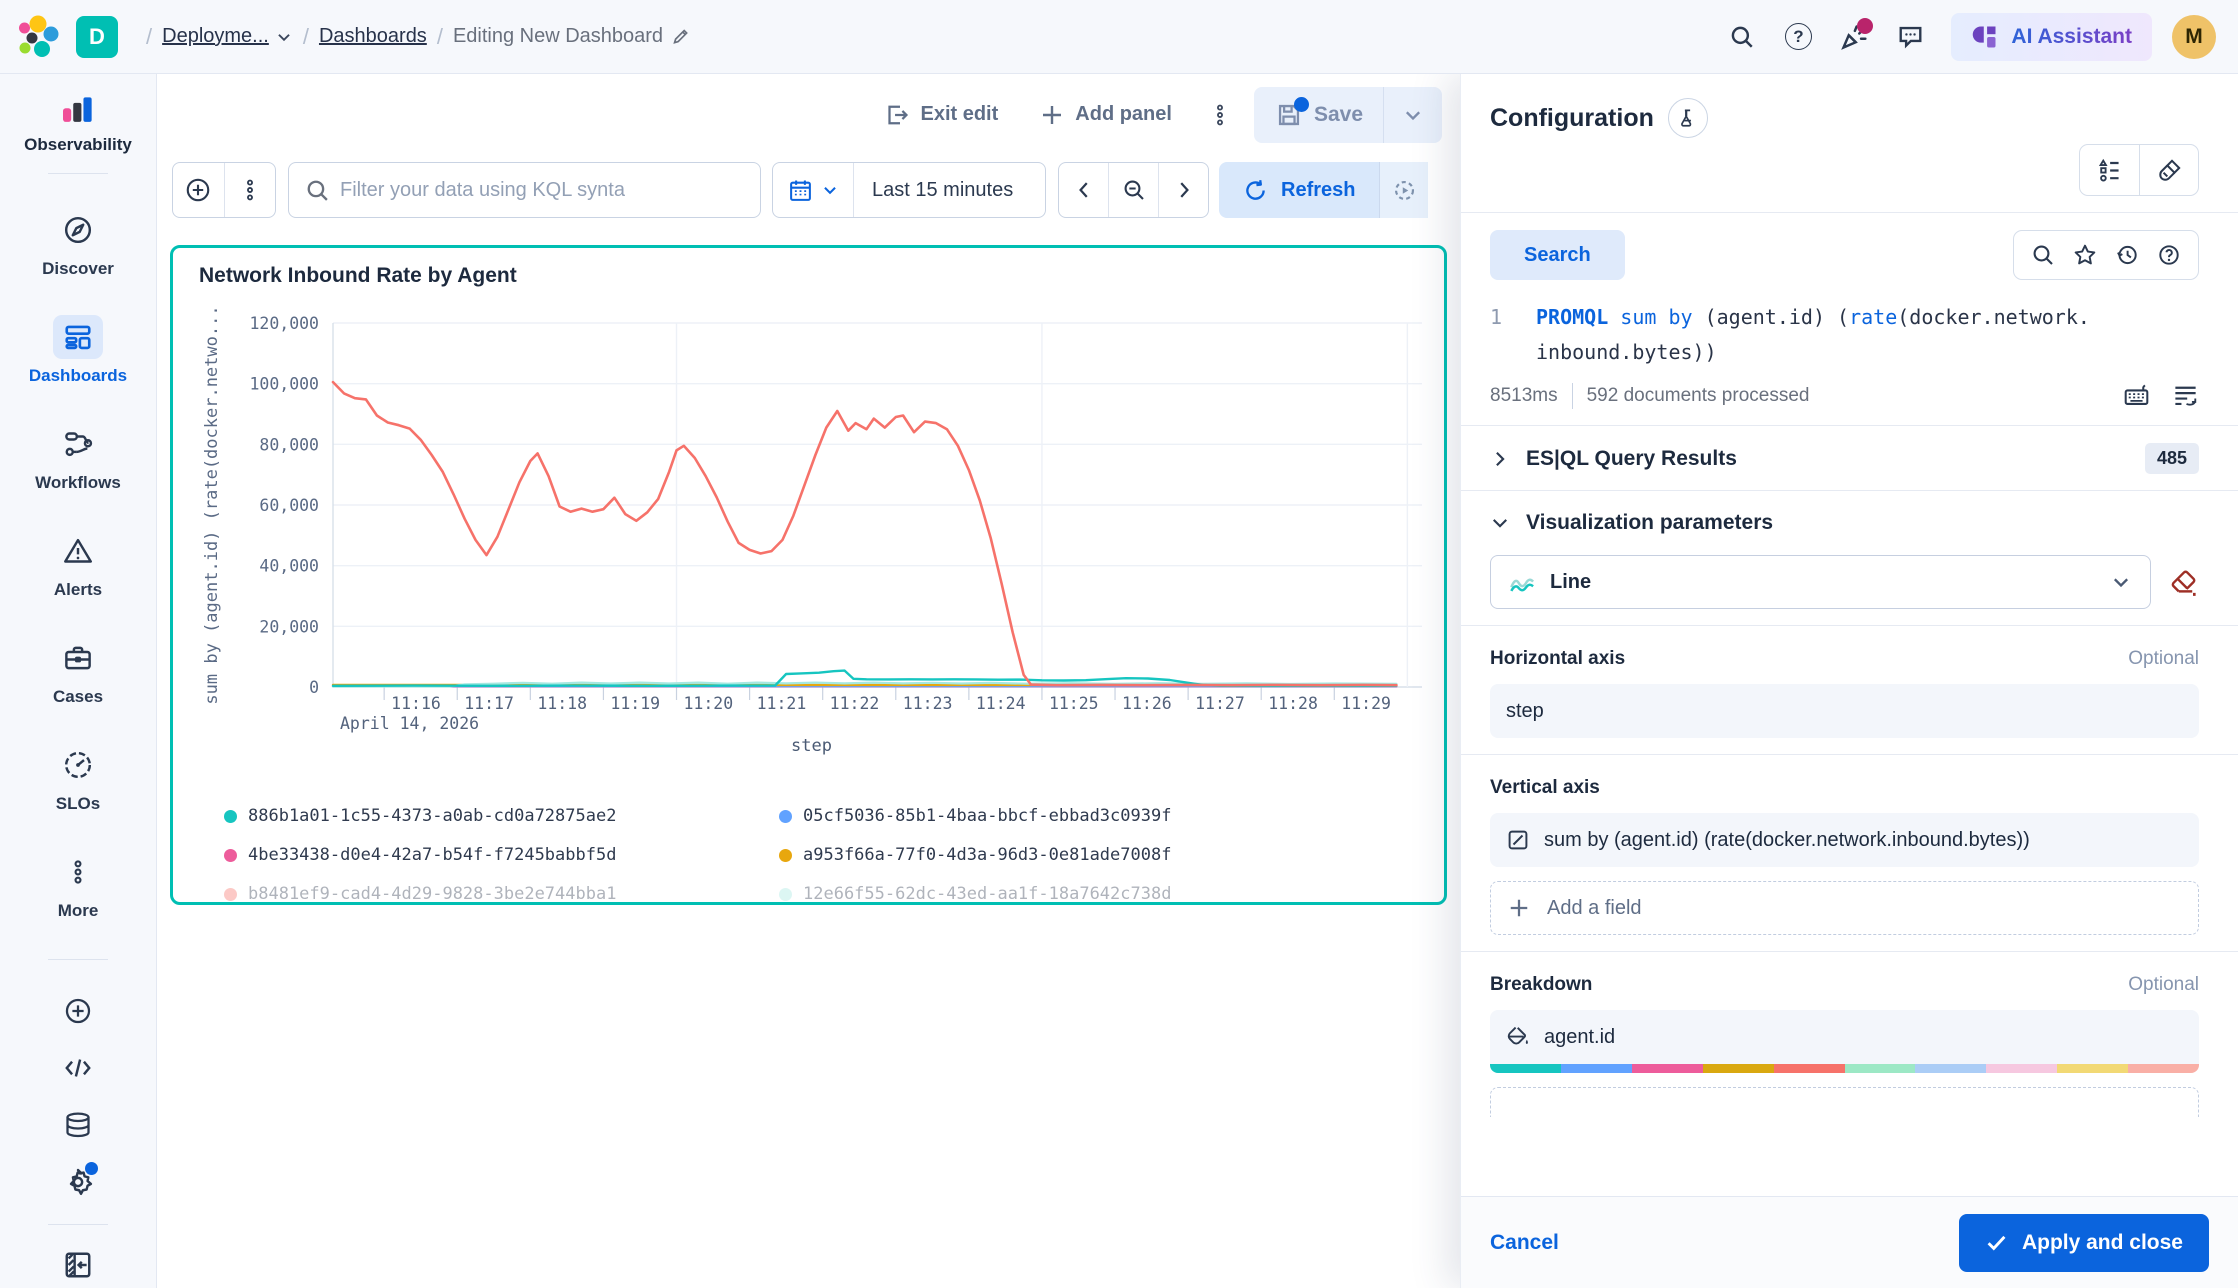  Describe the element at coordinates (420, 892) in the screenshot. I see `legend-item: b8481ef9-cad4-4d29-9828-3be2e744bba1` at that location.